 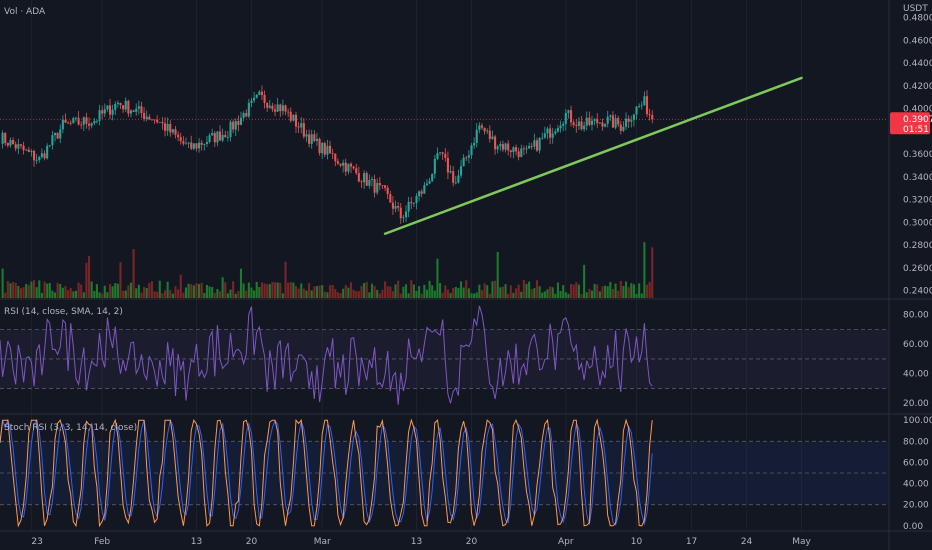 What do you see at coordinates (36, 542) in the screenshot?
I see `time-axis-tick: 23` at bounding box center [36, 542].